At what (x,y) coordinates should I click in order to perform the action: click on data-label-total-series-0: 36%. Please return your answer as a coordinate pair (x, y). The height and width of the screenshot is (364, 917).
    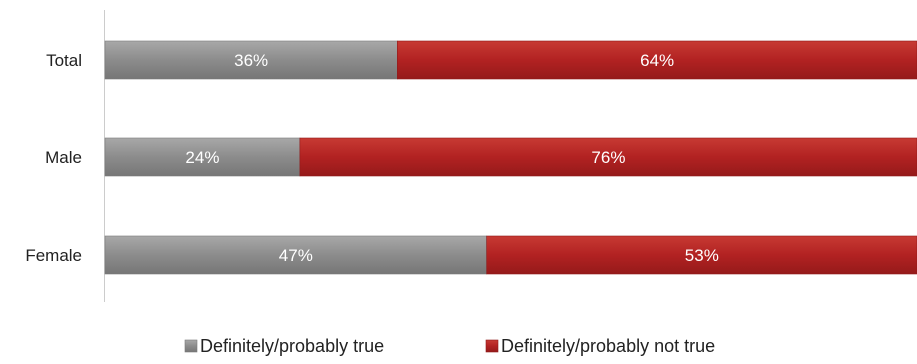
    Looking at the image, I should click on (251, 60).